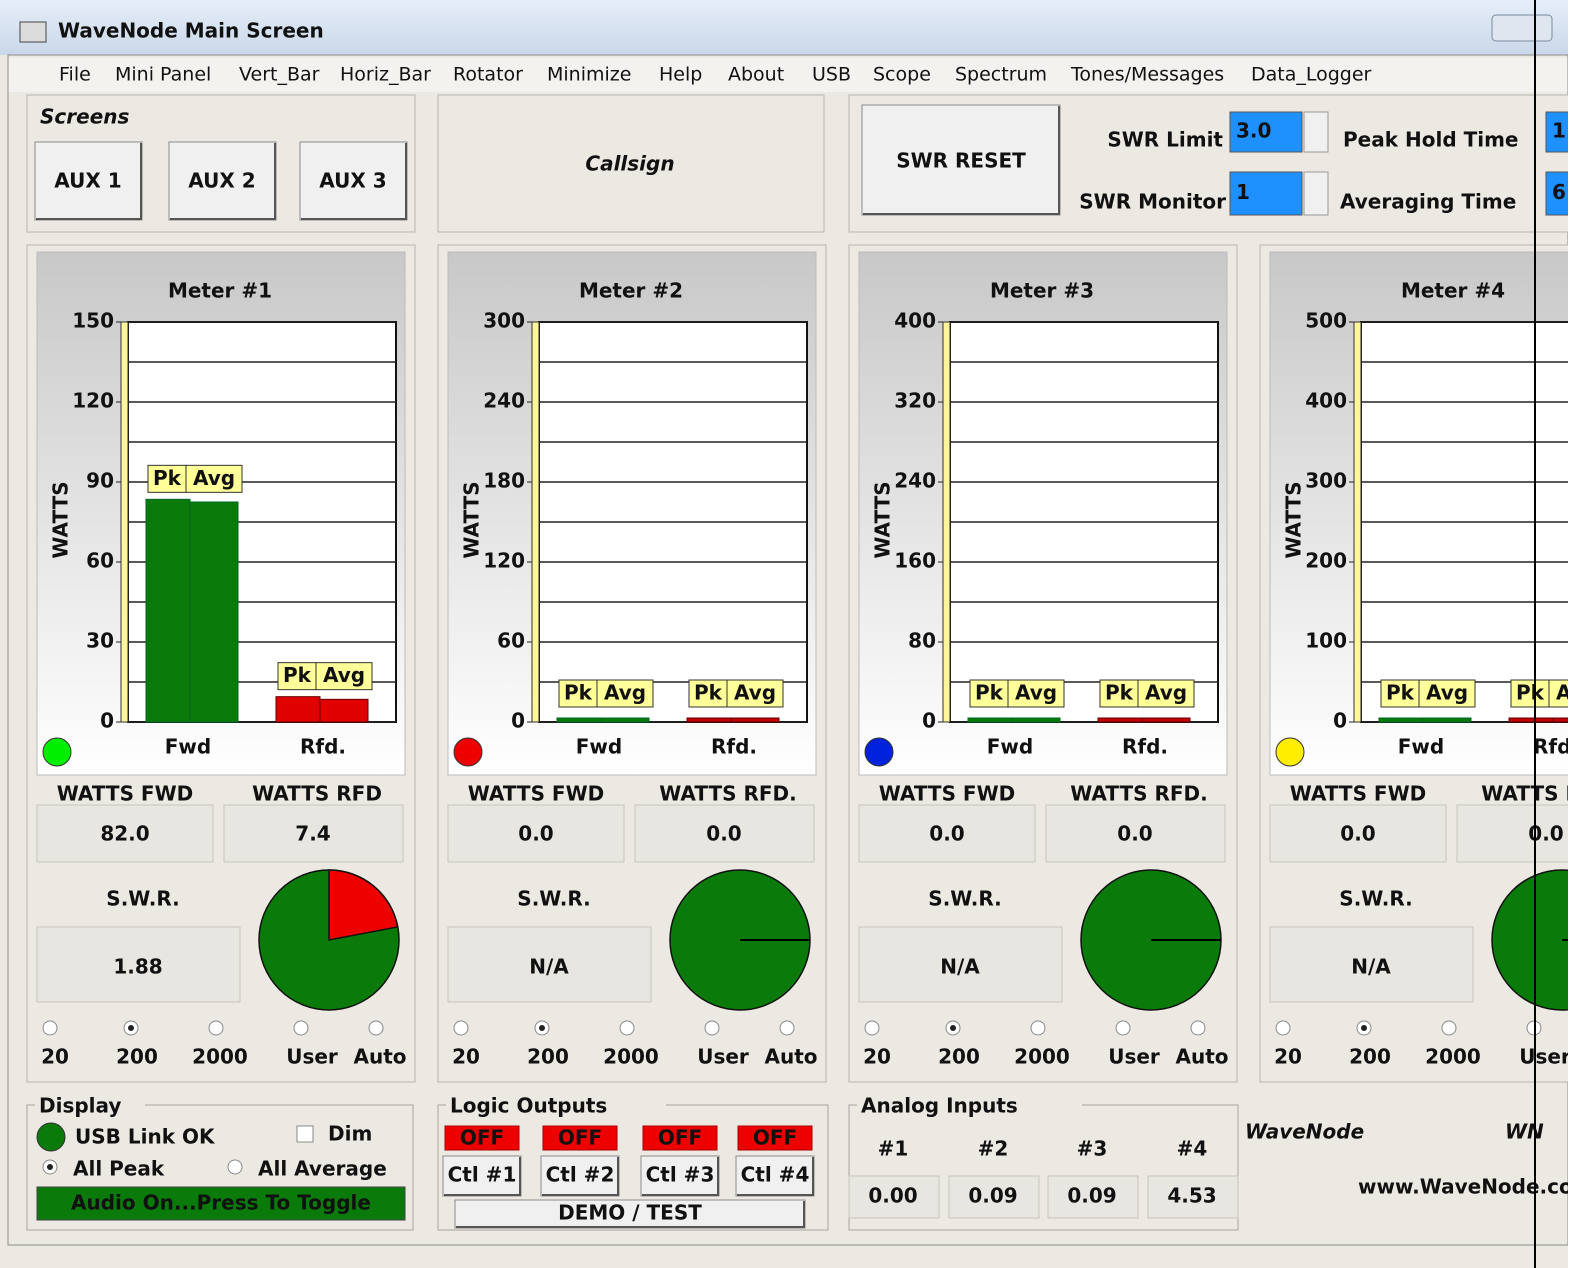  Describe the element at coordinates (1316, 193) in the screenshot. I see `swr-monitor-input-spinner` at that location.